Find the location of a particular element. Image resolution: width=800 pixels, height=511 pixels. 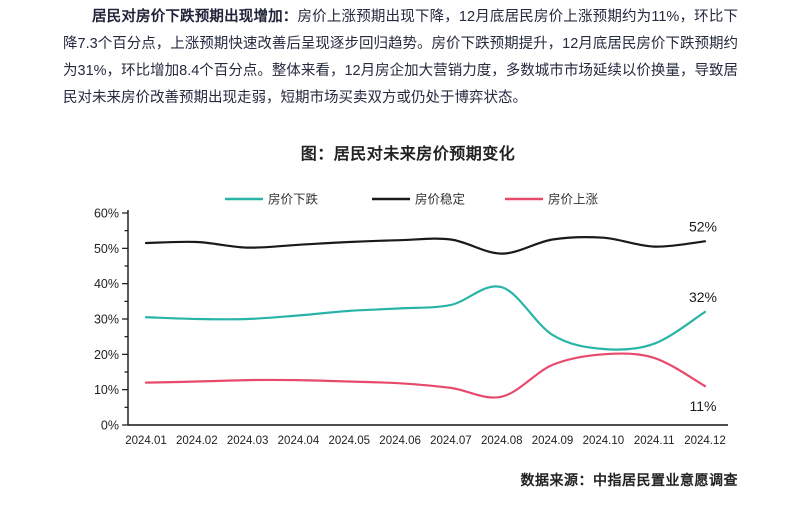

legend-label: 房价下跌 is located at coordinates (293, 199).